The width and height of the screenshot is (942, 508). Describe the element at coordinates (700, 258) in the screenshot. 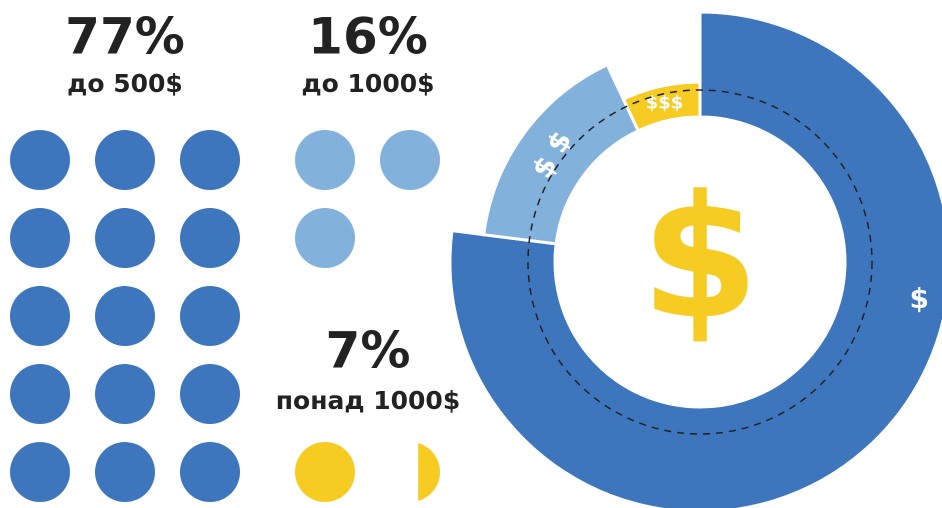

I see `center-symbol: $` at that location.